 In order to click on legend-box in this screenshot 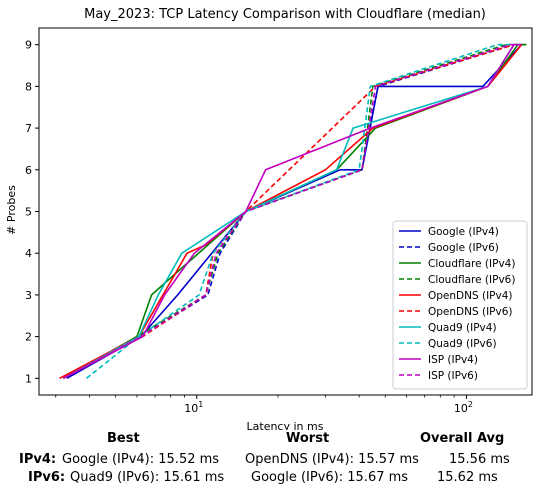, I will do `click(460, 305)`.